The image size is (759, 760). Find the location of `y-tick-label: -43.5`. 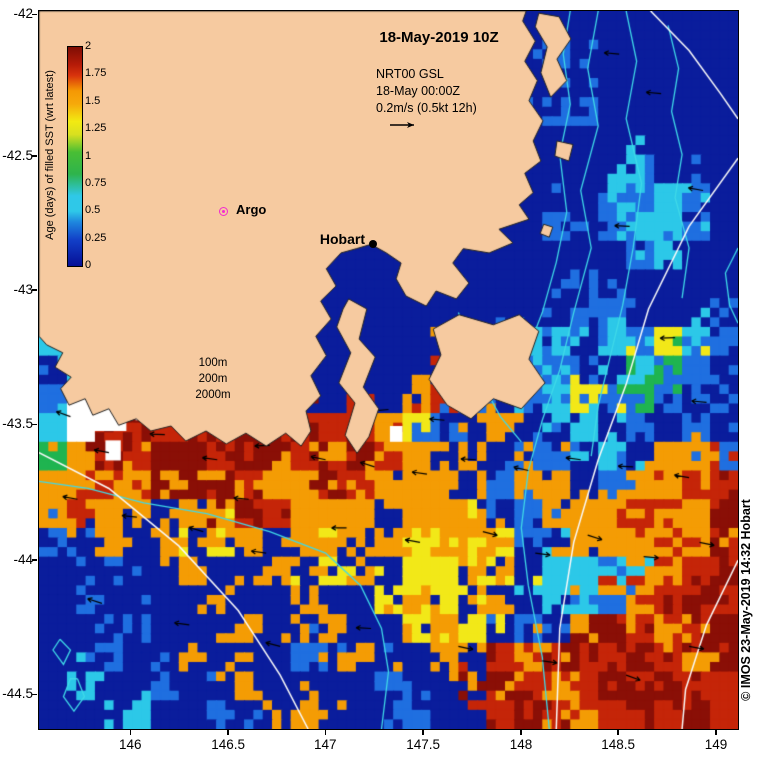

y-tick-label: -43.5 is located at coordinates (17, 424).